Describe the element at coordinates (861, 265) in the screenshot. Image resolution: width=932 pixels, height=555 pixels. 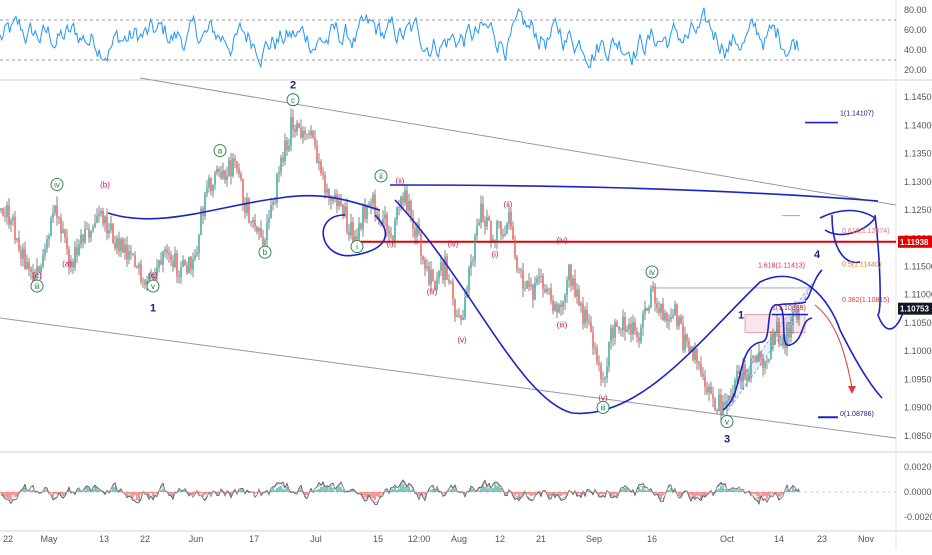
I see `fib-label: 0.5(1.11440)` at that location.